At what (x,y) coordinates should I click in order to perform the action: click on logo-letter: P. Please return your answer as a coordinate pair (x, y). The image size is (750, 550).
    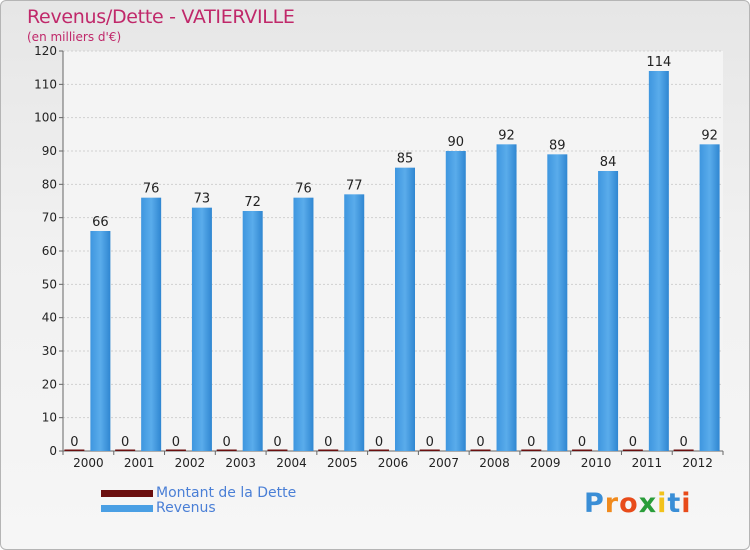
    Looking at the image, I should click on (594, 503).